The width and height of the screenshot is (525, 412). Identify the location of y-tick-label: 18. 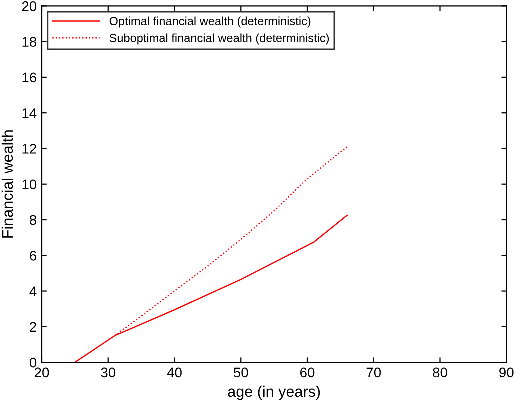
(29, 42).